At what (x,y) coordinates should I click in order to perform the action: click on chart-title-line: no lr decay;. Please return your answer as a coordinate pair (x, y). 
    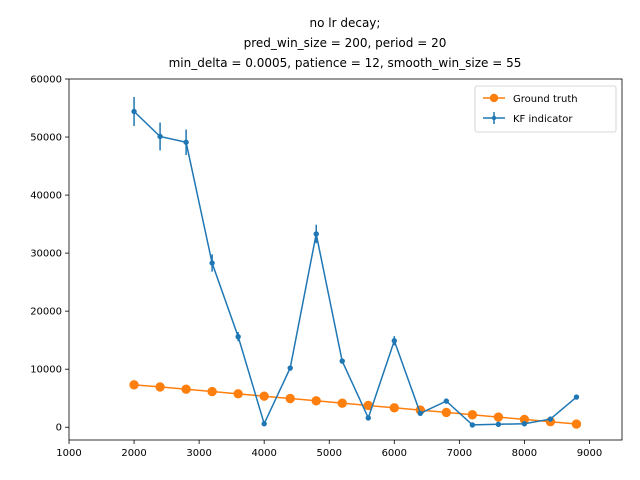
    Looking at the image, I should click on (345, 23).